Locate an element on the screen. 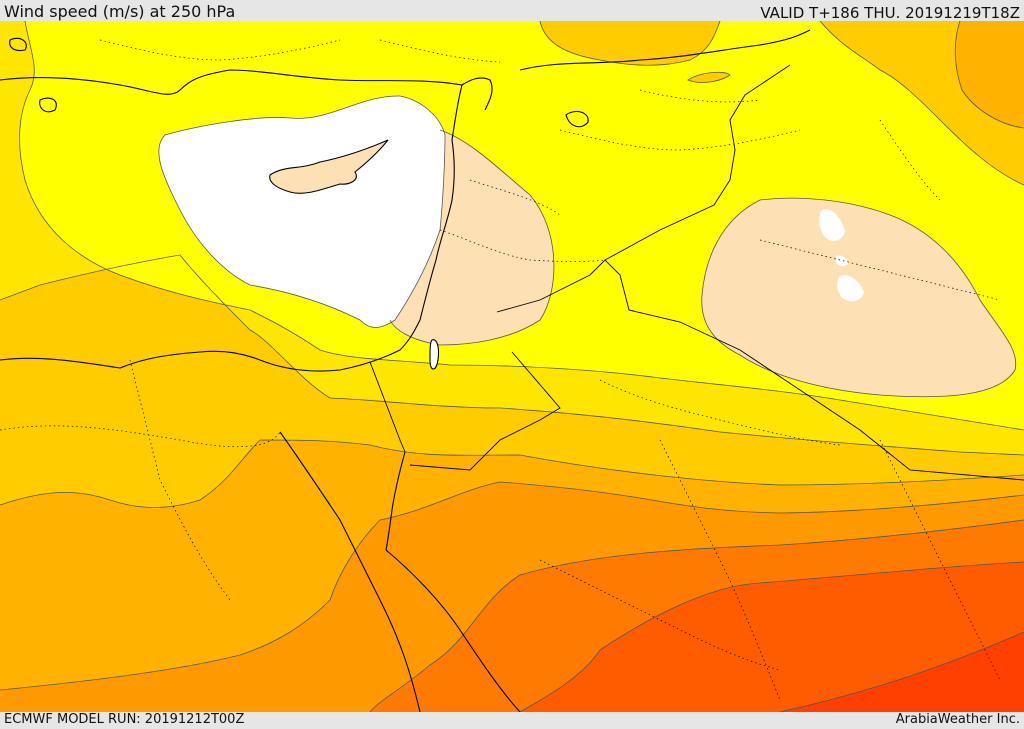 The image size is (1024, 729). gulf-of-suez is located at coordinates (350, 571).